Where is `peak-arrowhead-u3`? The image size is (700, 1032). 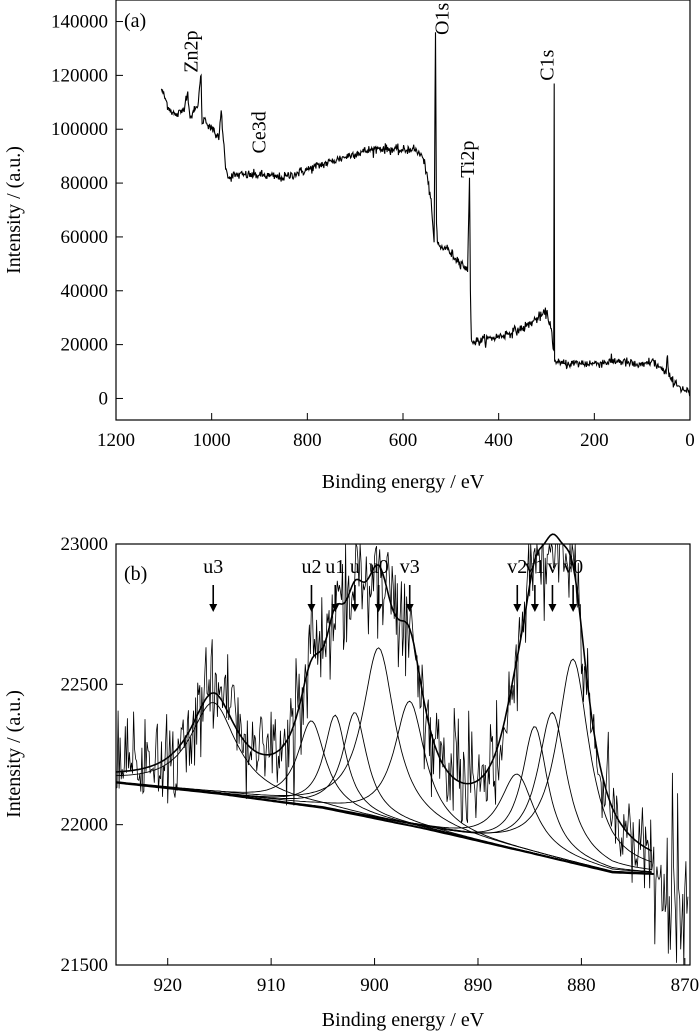
peak-arrowhead-u3 is located at coordinates (213, 608).